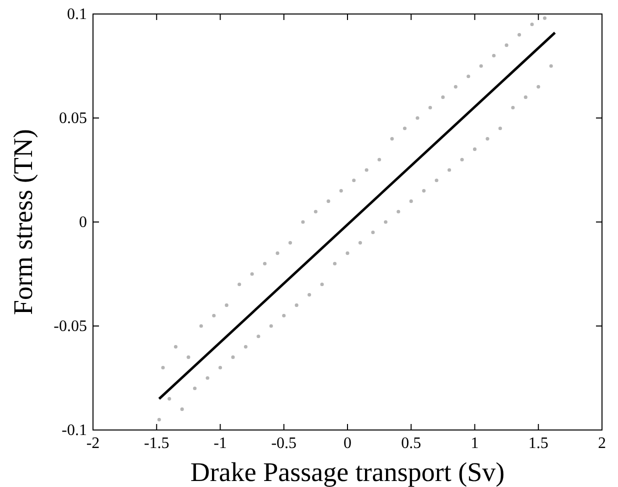 The height and width of the screenshot is (487, 618). I want to click on x-tick-label: -0.5, so click(284, 443).